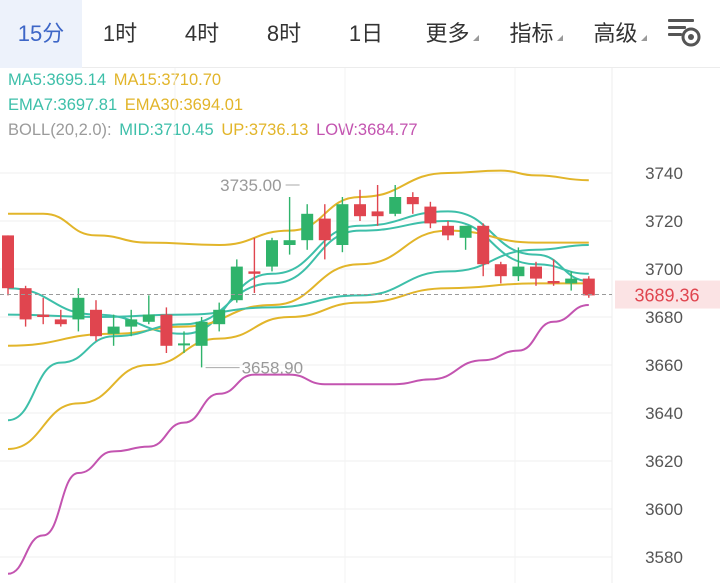 The width and height of the screenshot is (720, 583). I want to click on legend-ma-row: MA5:3695.14 MA15:3710.70, so click(116, 80).